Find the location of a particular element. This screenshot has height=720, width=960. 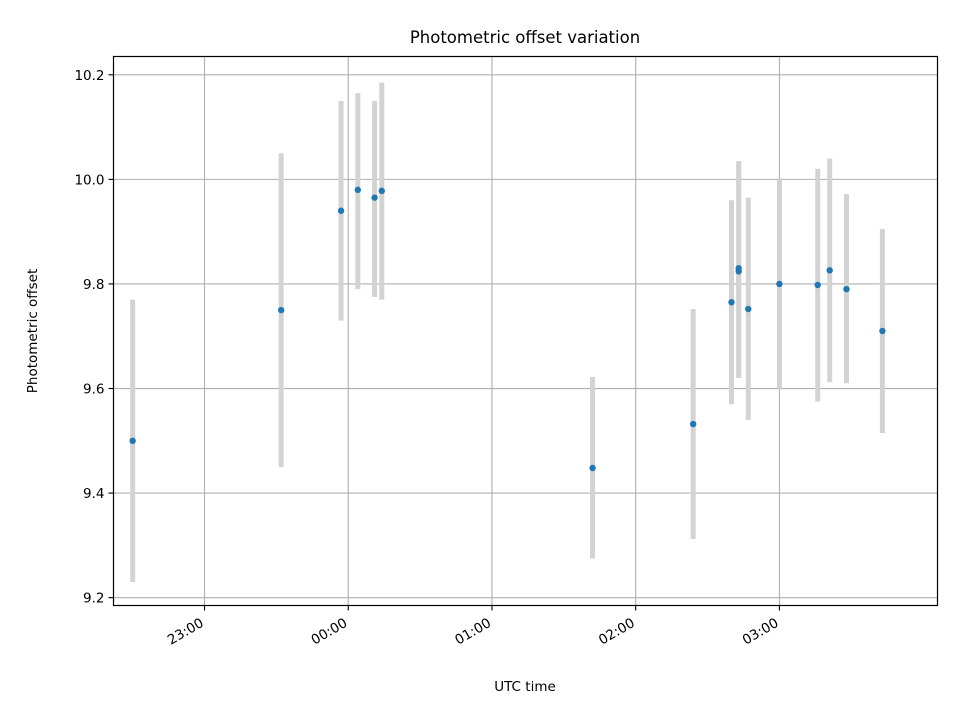

y-tick-label: 10.2 is located at coordinates (89, 76).